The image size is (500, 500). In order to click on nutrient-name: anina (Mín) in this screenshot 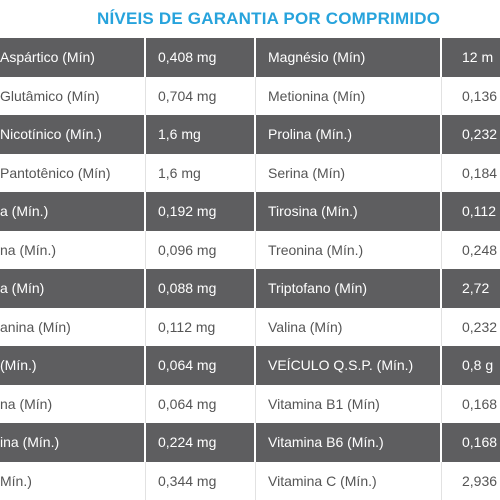, I will do `click(73, 326)`.